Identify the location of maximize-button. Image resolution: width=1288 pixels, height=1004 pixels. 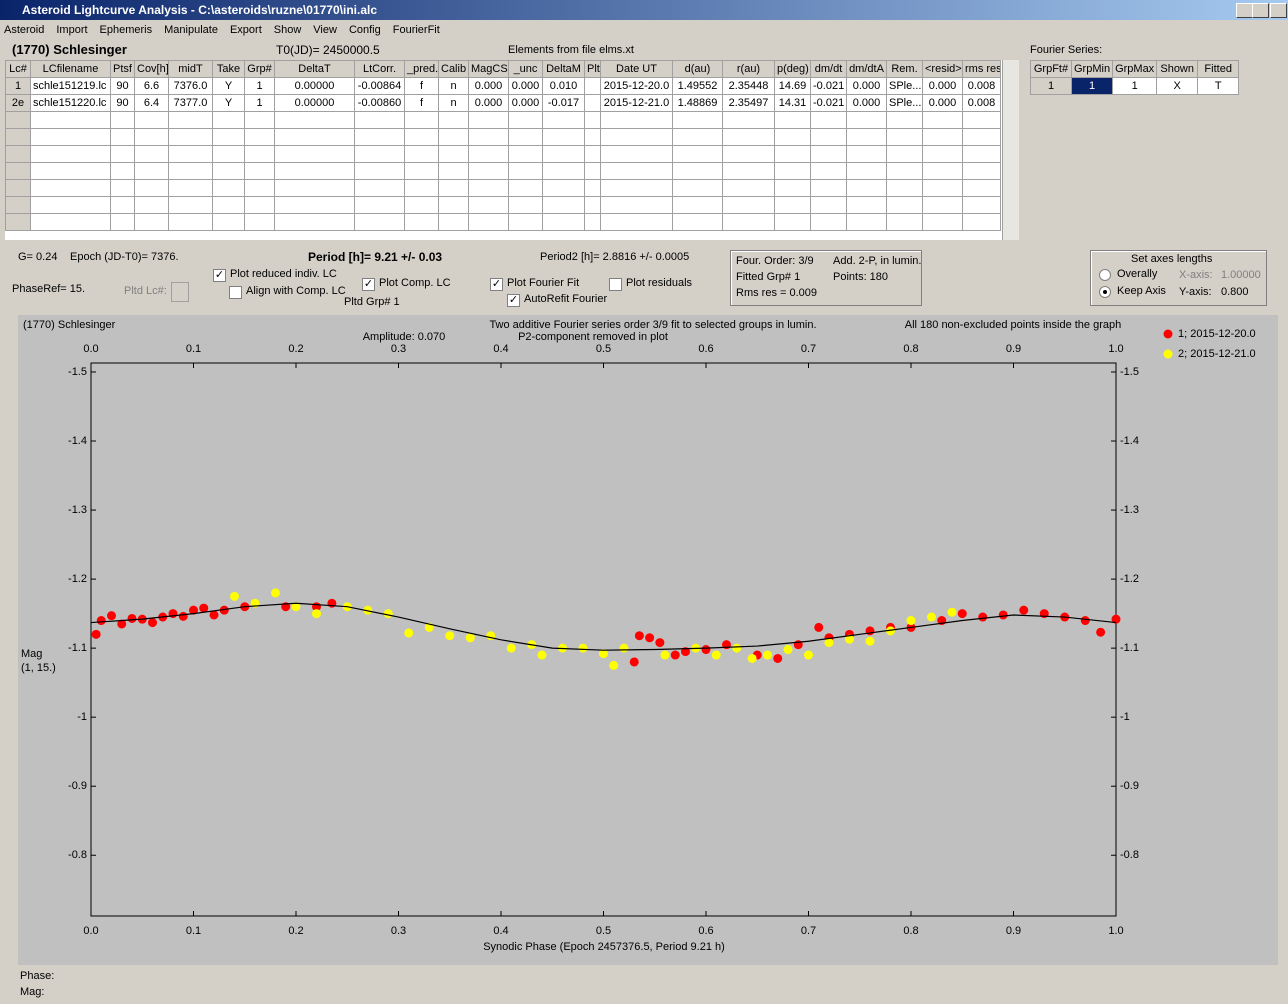
(1260, 10).